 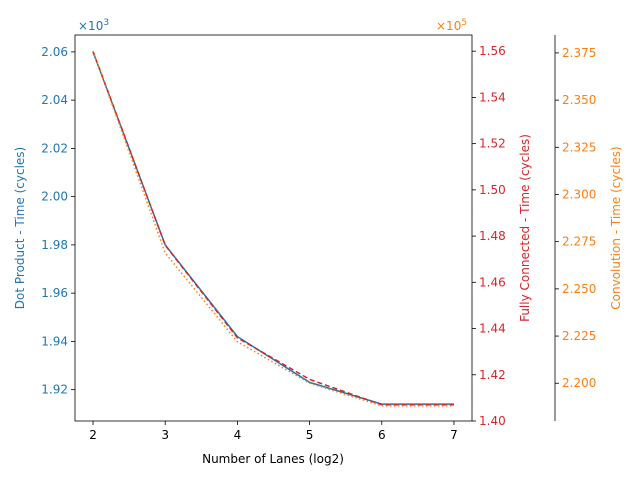 What do you see at coordinates (451, 25) in the screenshot?
I see `right-axis-multiplier: ×105` at bounding box center [451, 25].